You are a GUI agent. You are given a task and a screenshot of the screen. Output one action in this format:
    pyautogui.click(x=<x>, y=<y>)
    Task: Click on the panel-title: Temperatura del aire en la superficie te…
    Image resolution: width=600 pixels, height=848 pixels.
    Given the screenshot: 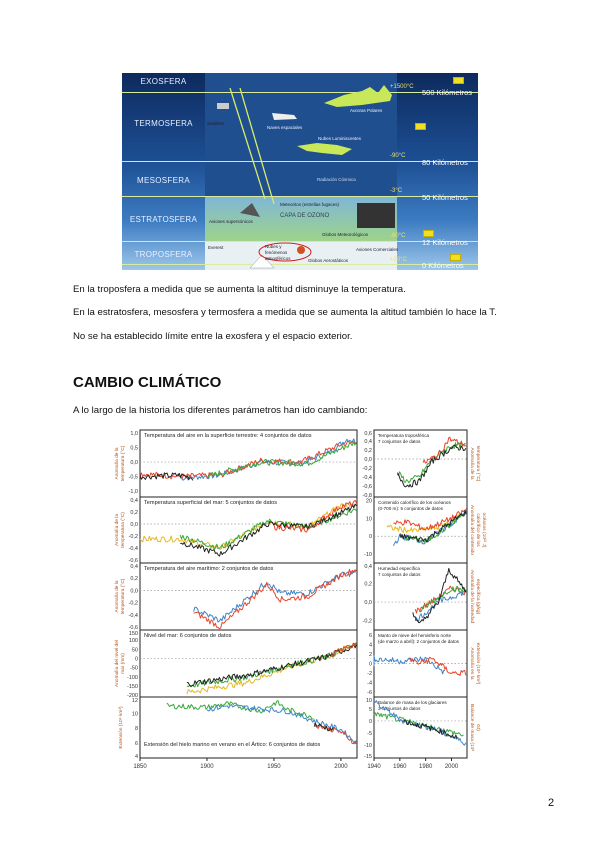 What is the action you would take?
    pyautogui.click(x=228, y=436)
    